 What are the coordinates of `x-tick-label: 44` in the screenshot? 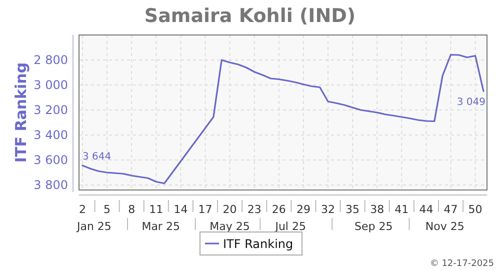 It's located at (426, 209).